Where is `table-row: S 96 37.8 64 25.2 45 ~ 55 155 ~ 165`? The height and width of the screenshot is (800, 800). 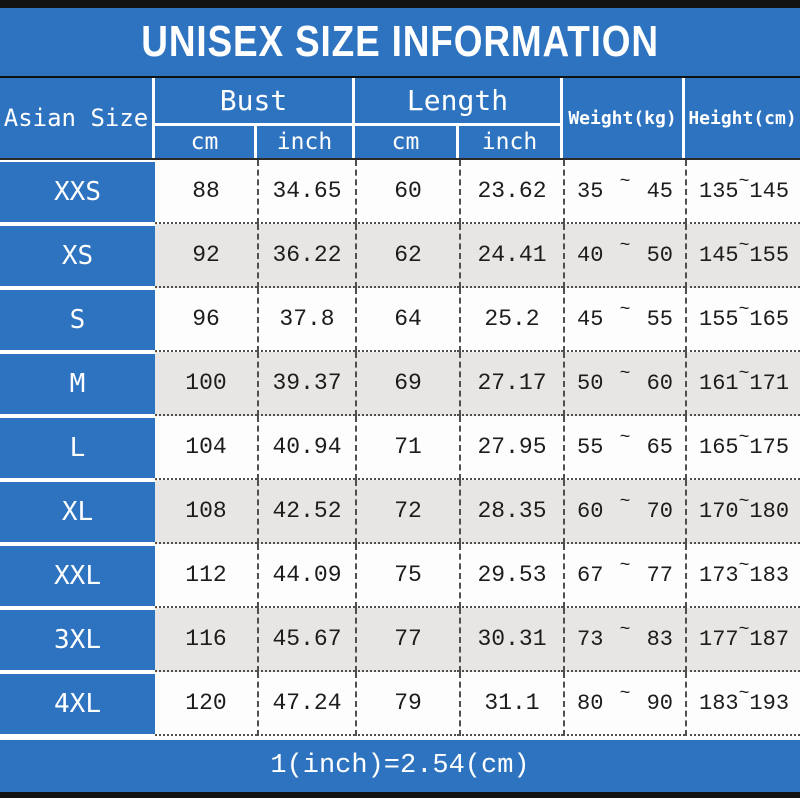 table-row: S 96 37.8 64 25.2 45 ~ 55 155 ~ 165 is located at coordinates (400, 320).